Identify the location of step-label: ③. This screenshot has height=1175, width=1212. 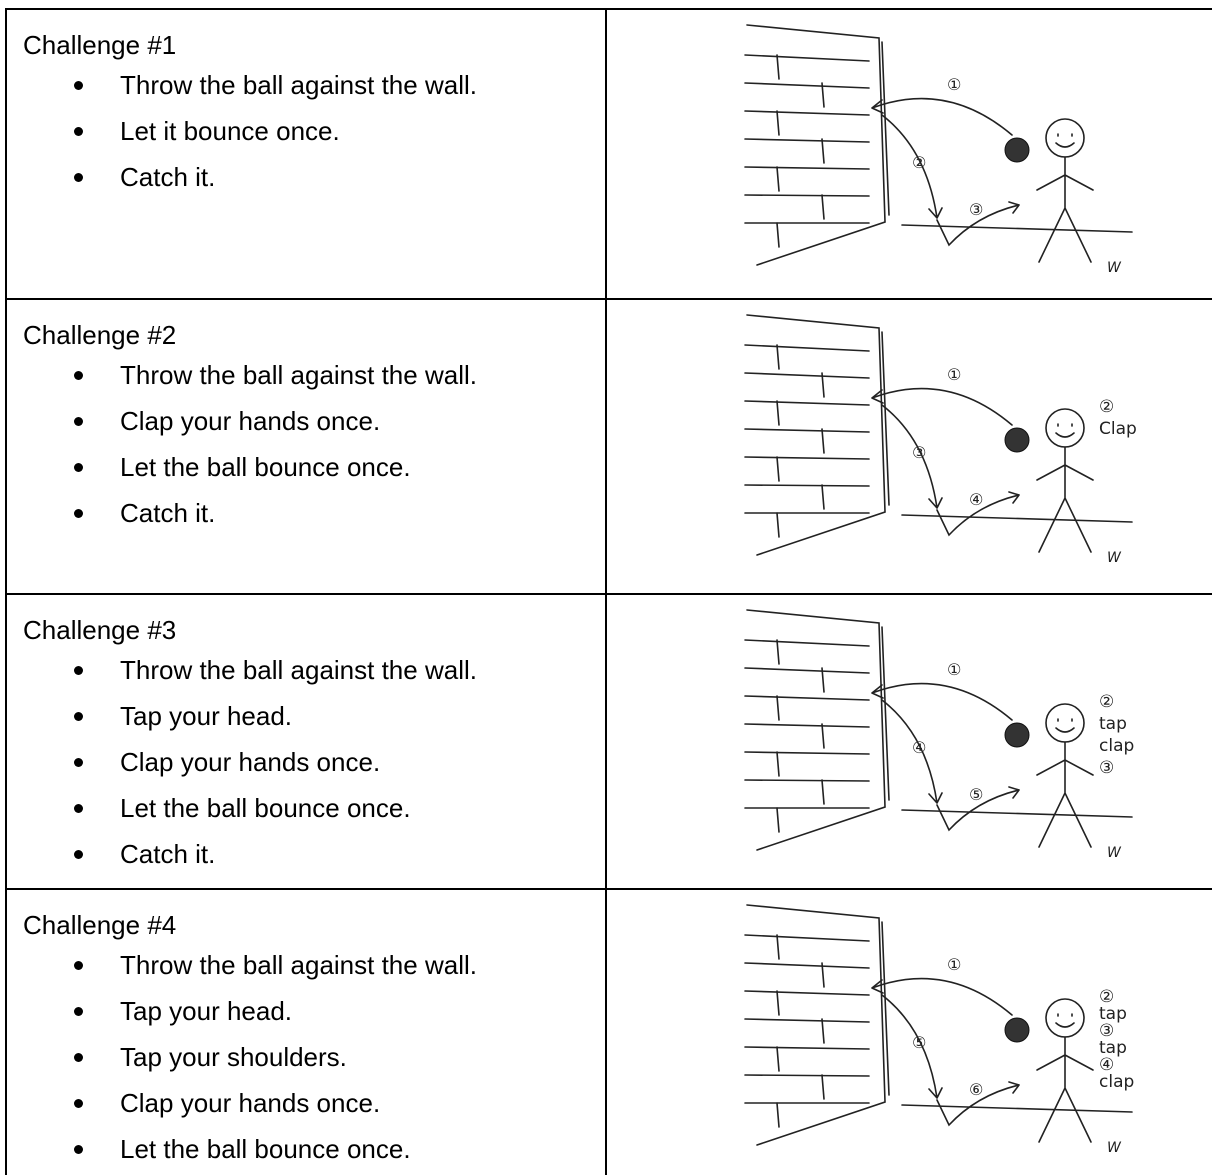
(919, 452).